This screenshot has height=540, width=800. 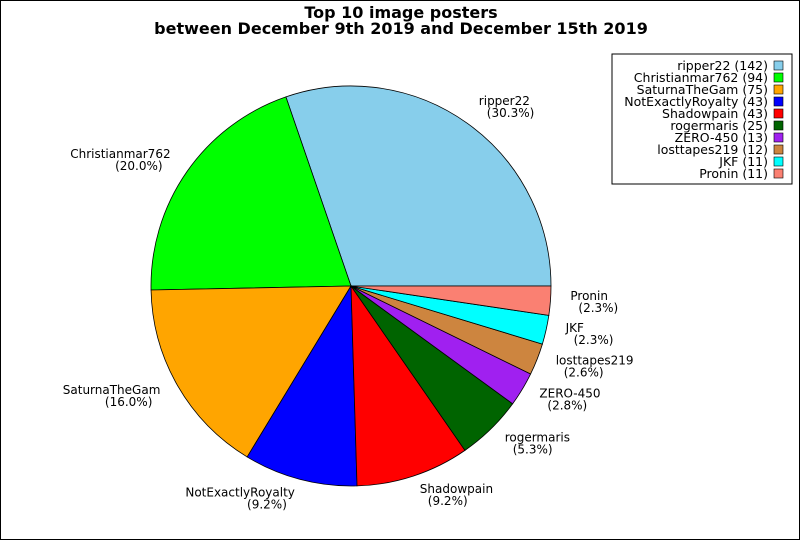 What do you see at coordinates (715, 113) in the screenshot?
I see `legend-entry: Shadowpain (43)` at bounding box center [715, 113].